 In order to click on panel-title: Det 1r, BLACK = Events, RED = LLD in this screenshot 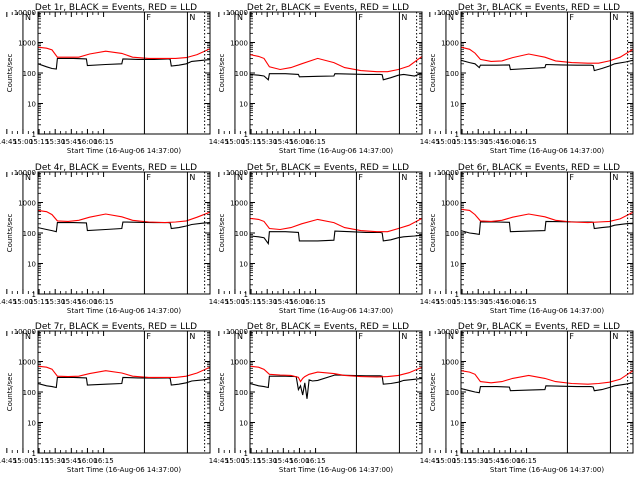, I will do `click(116, 8)`.